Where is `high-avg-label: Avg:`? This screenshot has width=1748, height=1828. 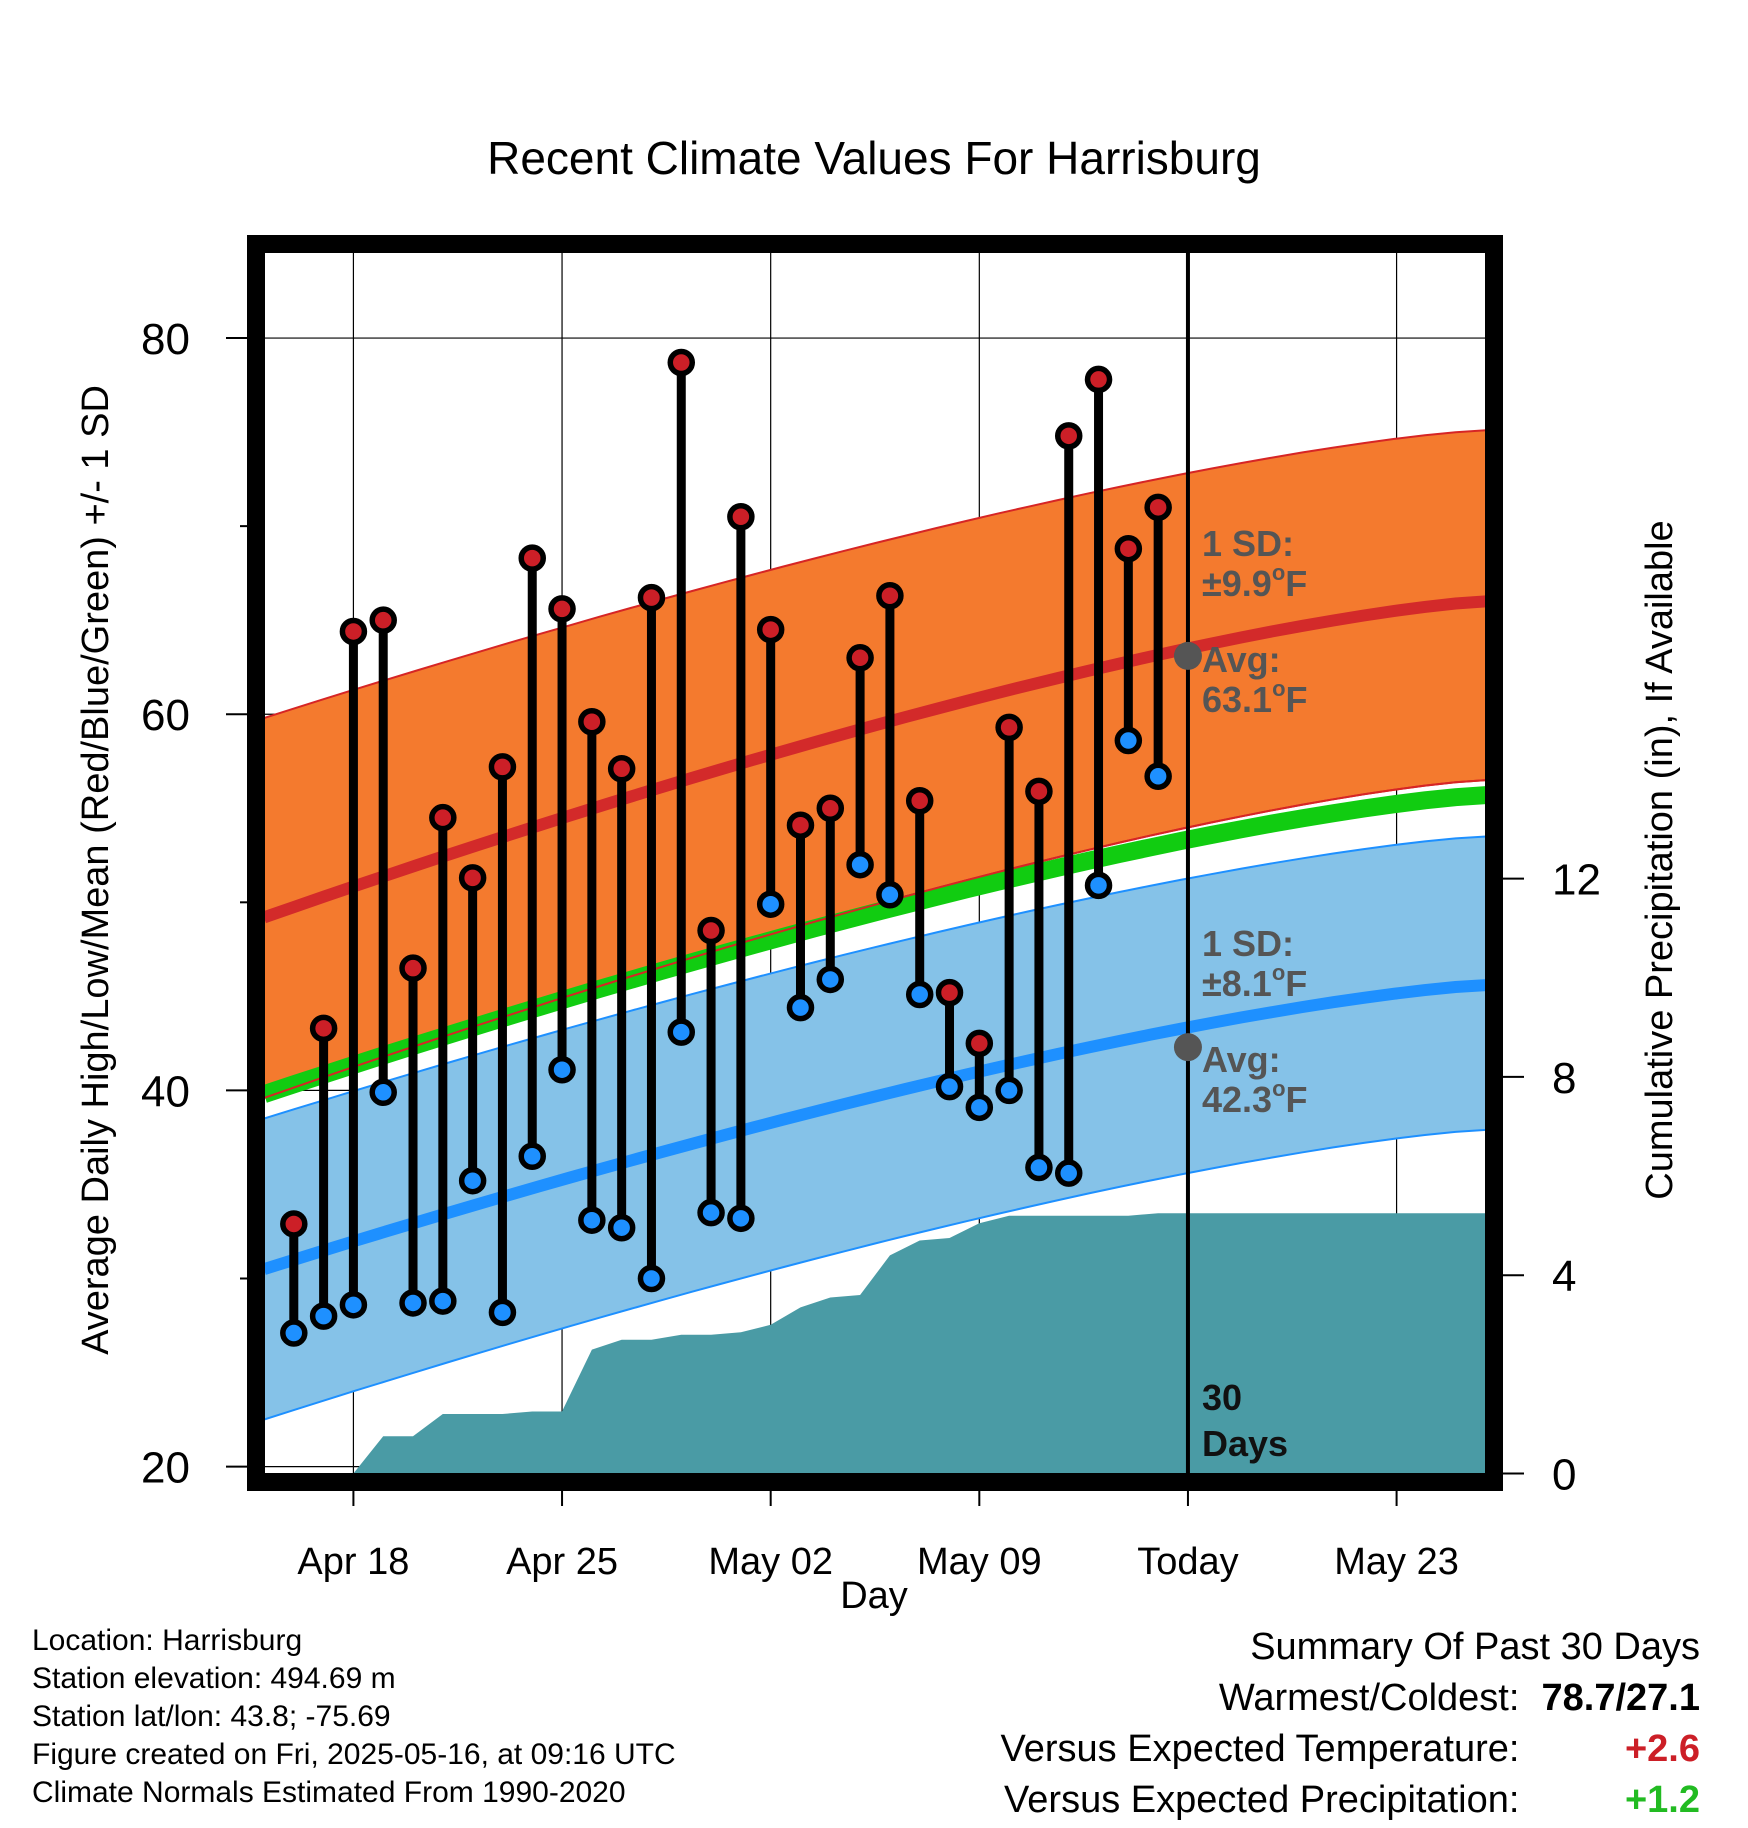
high-avg-label: Avg: is located at coordinates (1241, 659).